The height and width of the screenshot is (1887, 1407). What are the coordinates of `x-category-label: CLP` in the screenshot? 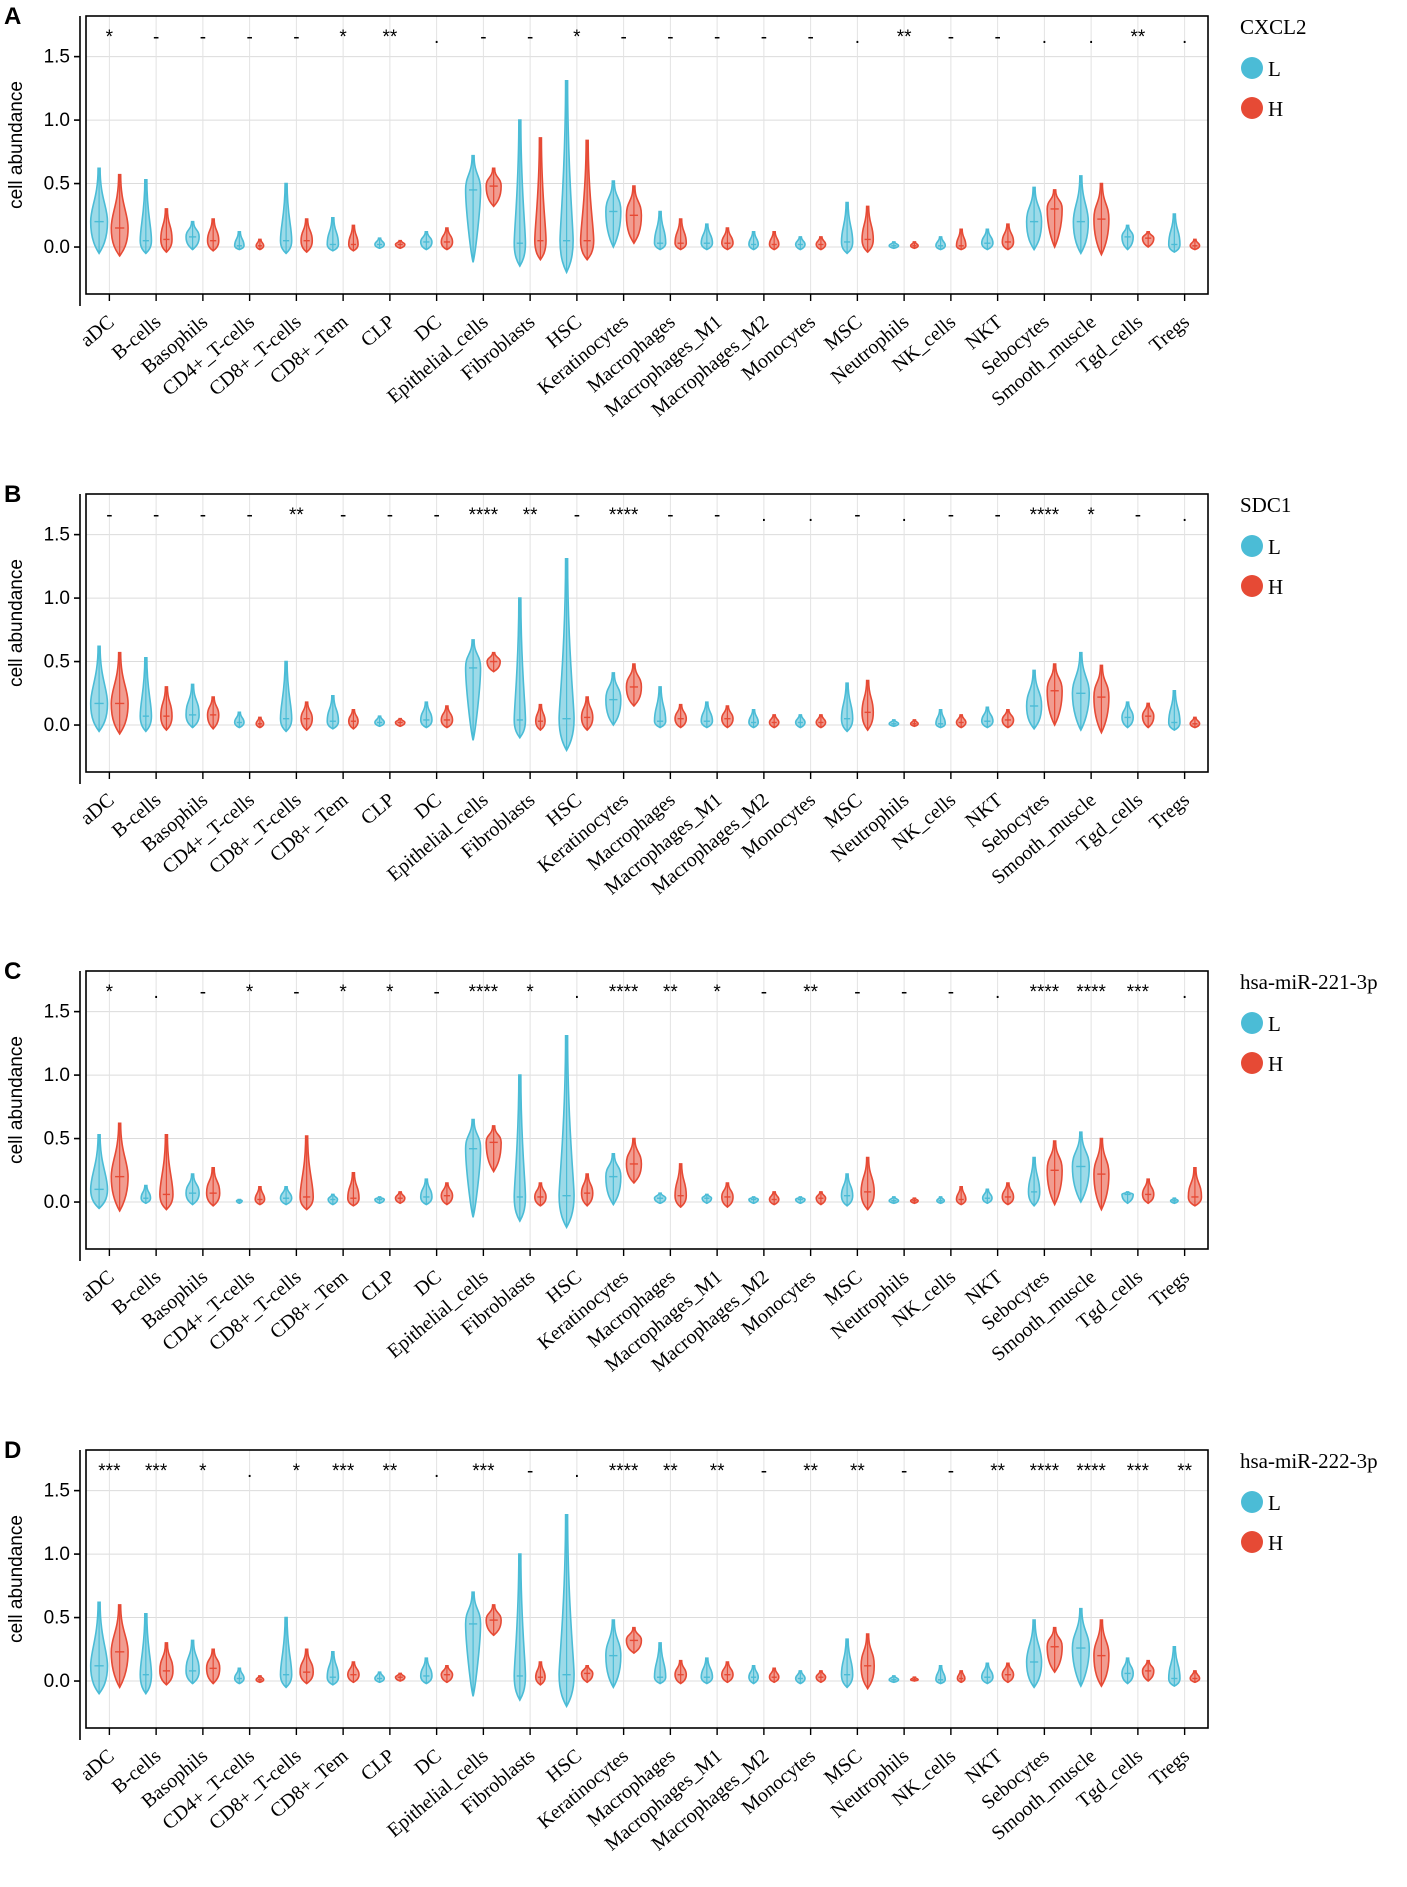 It's located at (378, 809).